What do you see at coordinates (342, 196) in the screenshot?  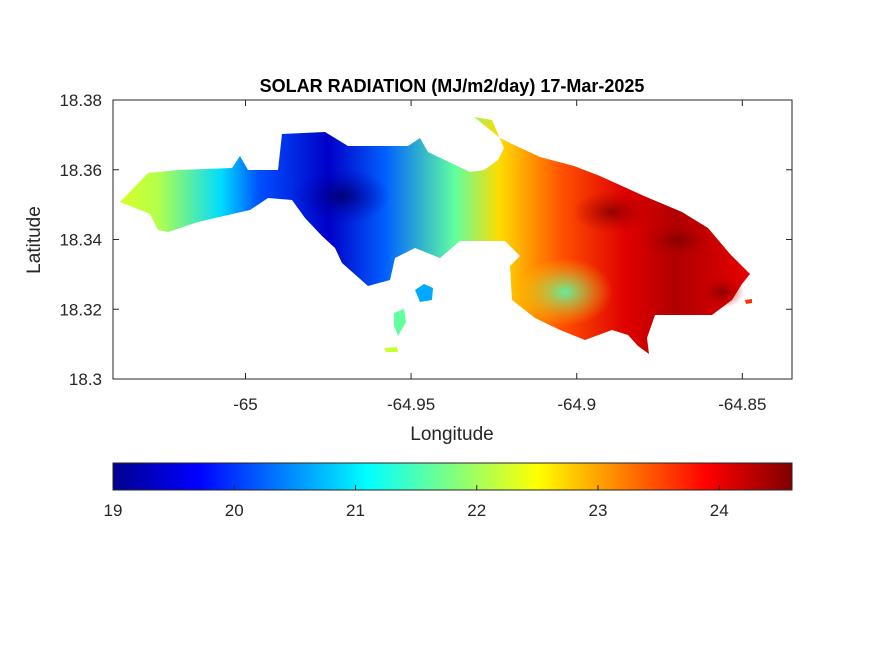 I see `radiation-minimum` at bounding box center [342, 196].